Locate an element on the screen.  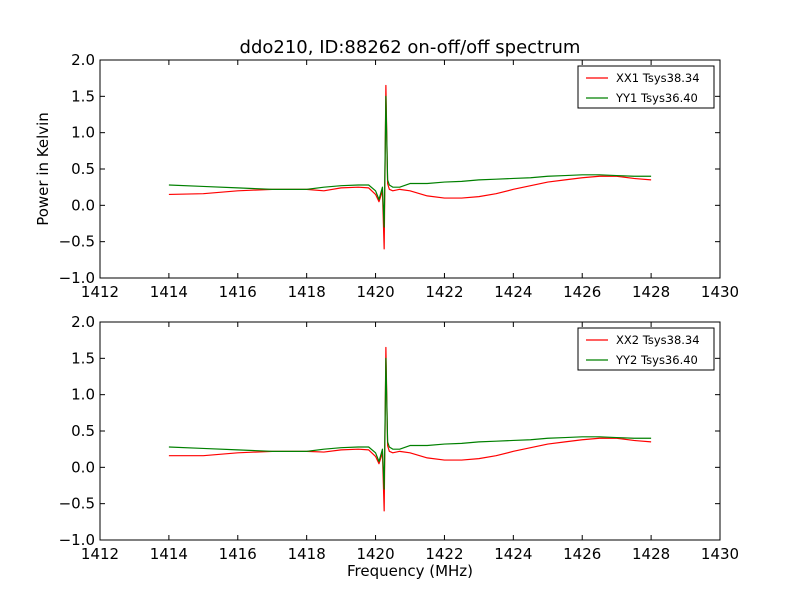
legend-label-2: YY2 Tsys36.40 is located at coordinates (656, 360).